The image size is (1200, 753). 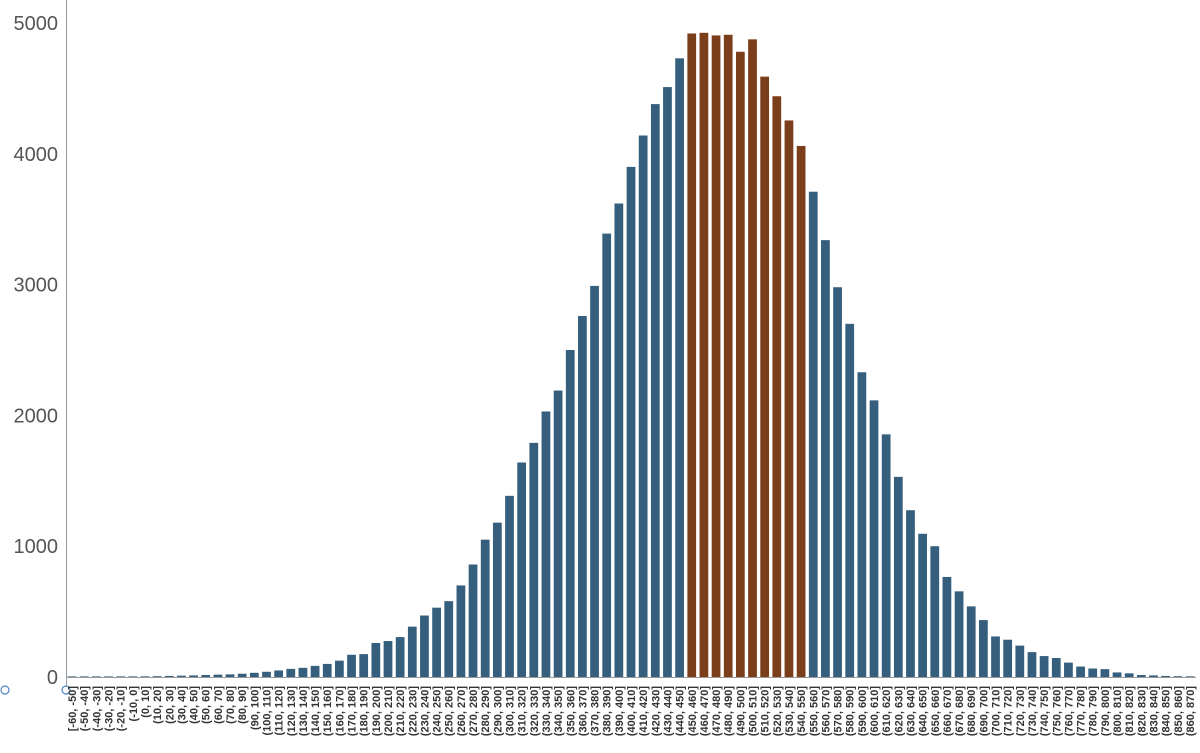 What do you see at coordinates (36, 24) in the screenshot?
I see `y-tick-label: 5000` at bounding box center [36, 24].